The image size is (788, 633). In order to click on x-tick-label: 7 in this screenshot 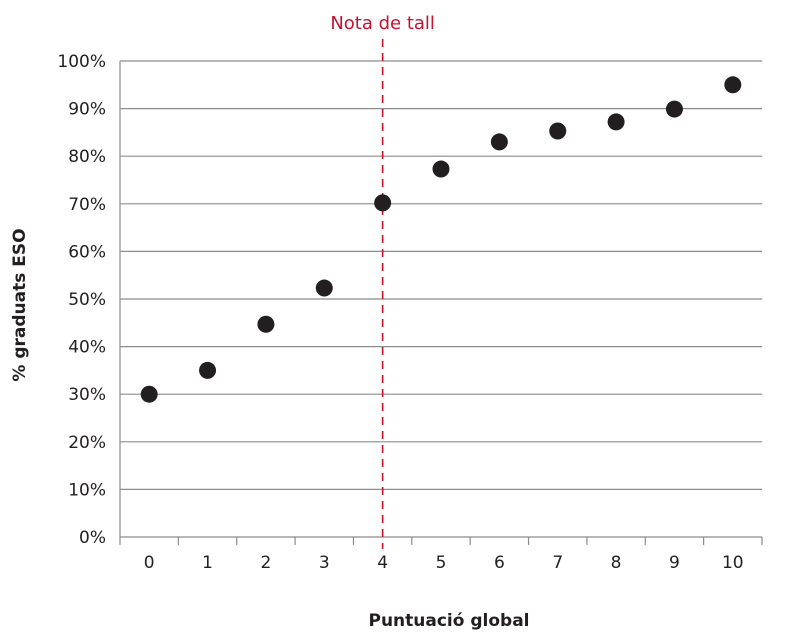, I will do `click(557, 563)`.